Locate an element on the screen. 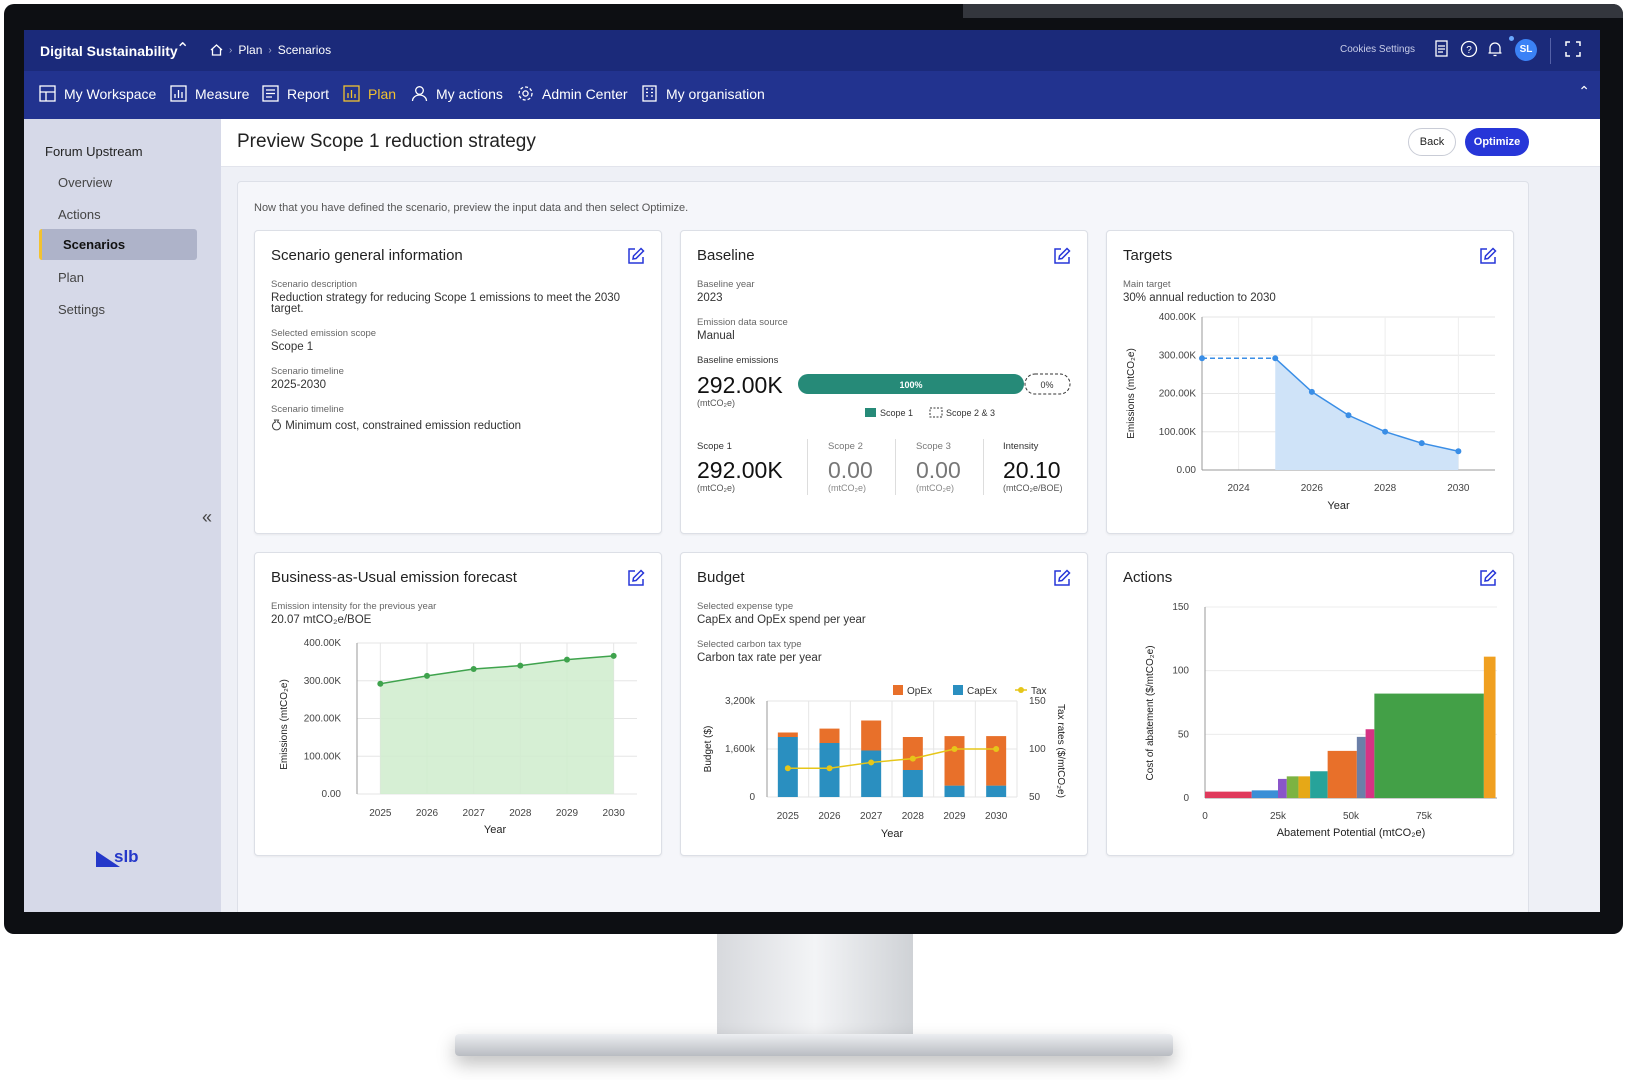  x-tick-label: 2026 is located at coordinates (829, 816).